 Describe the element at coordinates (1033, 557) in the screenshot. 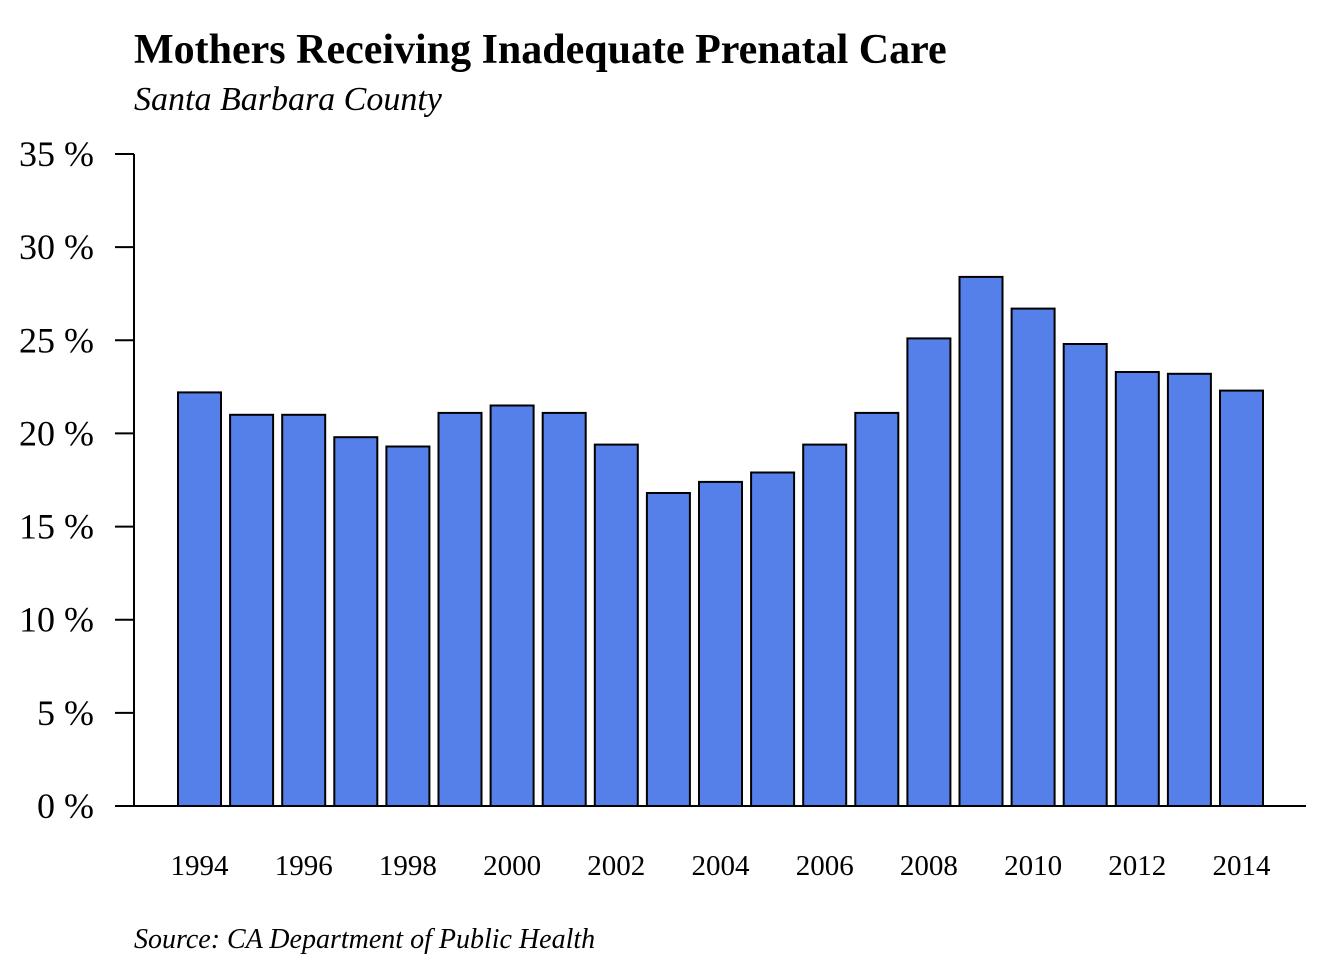

I see `bar-2010` at that location.